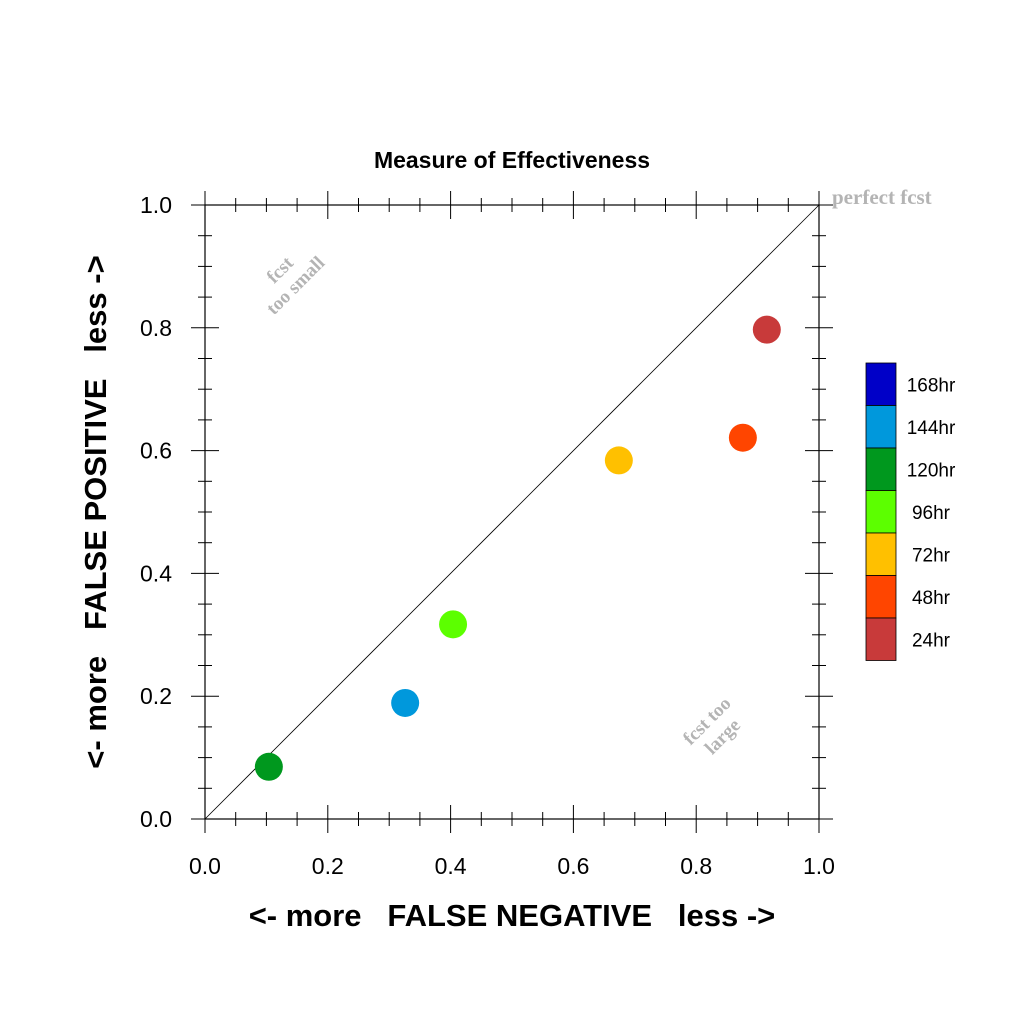 The image size is (1024, 1024). What do you see at coordinates (931, 428) in the screenshot?
I see `legend-label-144hr: 144hr` at bounding box center [931, 428].